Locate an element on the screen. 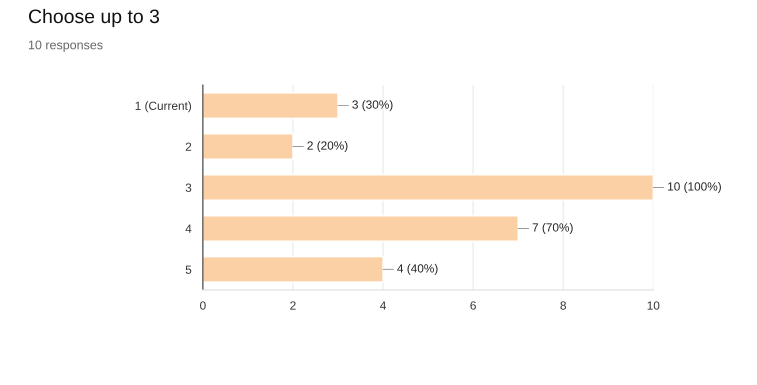 The height and width of the screenshot is (385, 757). chart-title: Choose up to 3 is located at coordinates (94, 18).